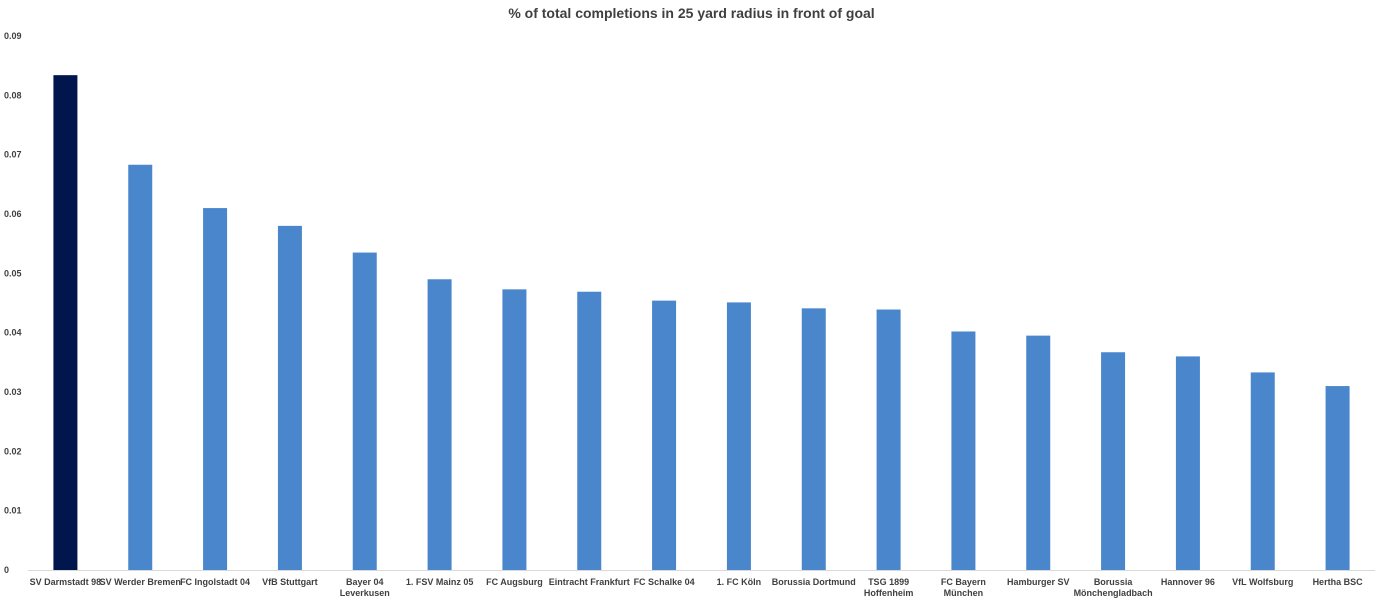  I want to click on x-tick-label-line: Hannover 96, so click(1188, 582).